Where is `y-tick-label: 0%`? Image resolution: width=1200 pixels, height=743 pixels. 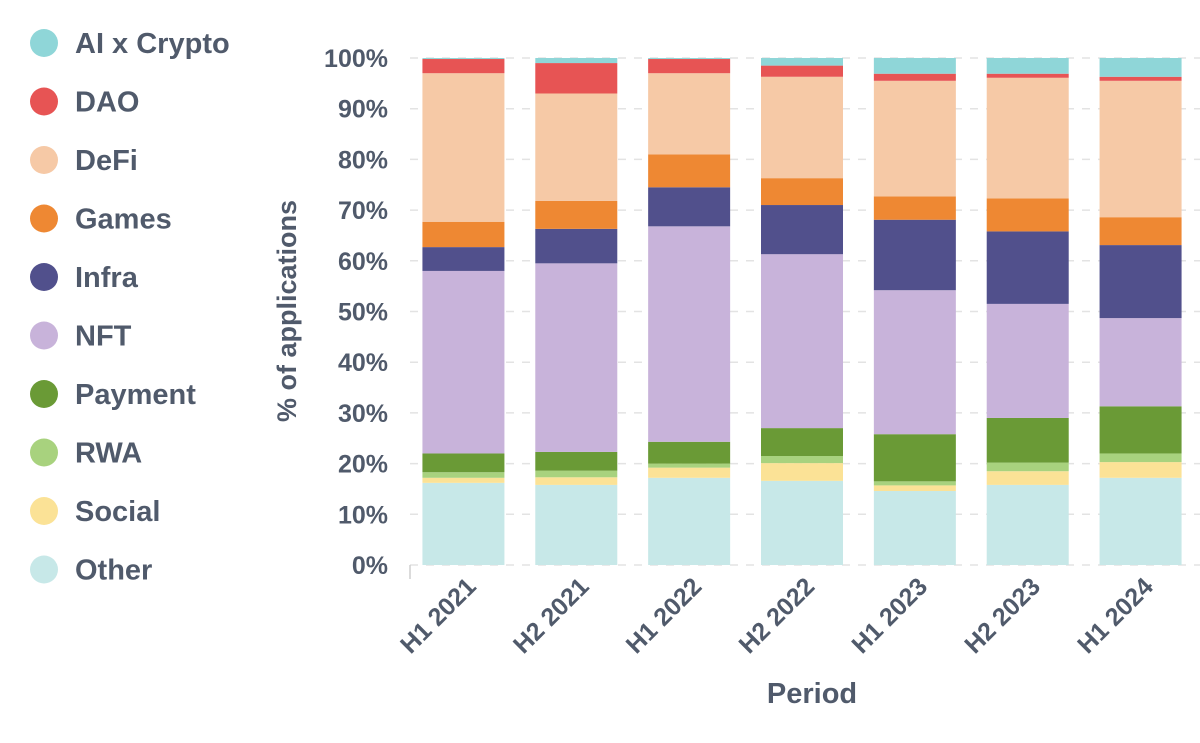 y-tick-label: 0% is located at coordinates (370, 566).